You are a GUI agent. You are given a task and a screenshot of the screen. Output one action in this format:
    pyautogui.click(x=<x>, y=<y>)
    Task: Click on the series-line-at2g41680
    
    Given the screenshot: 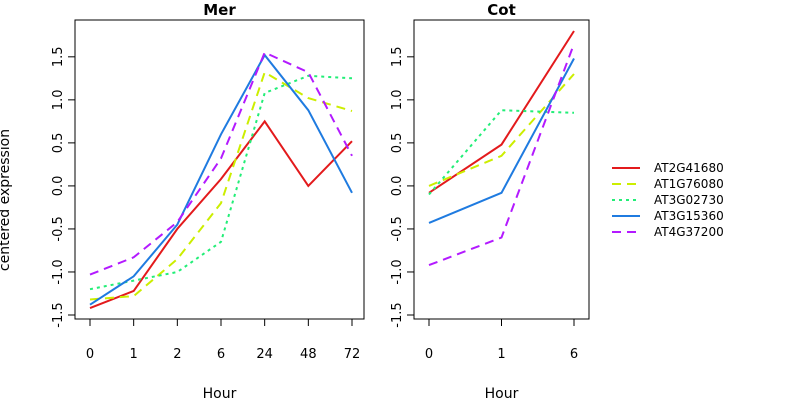 What is the action you would take?
    pyautogui.click(x=501, y=112)
    